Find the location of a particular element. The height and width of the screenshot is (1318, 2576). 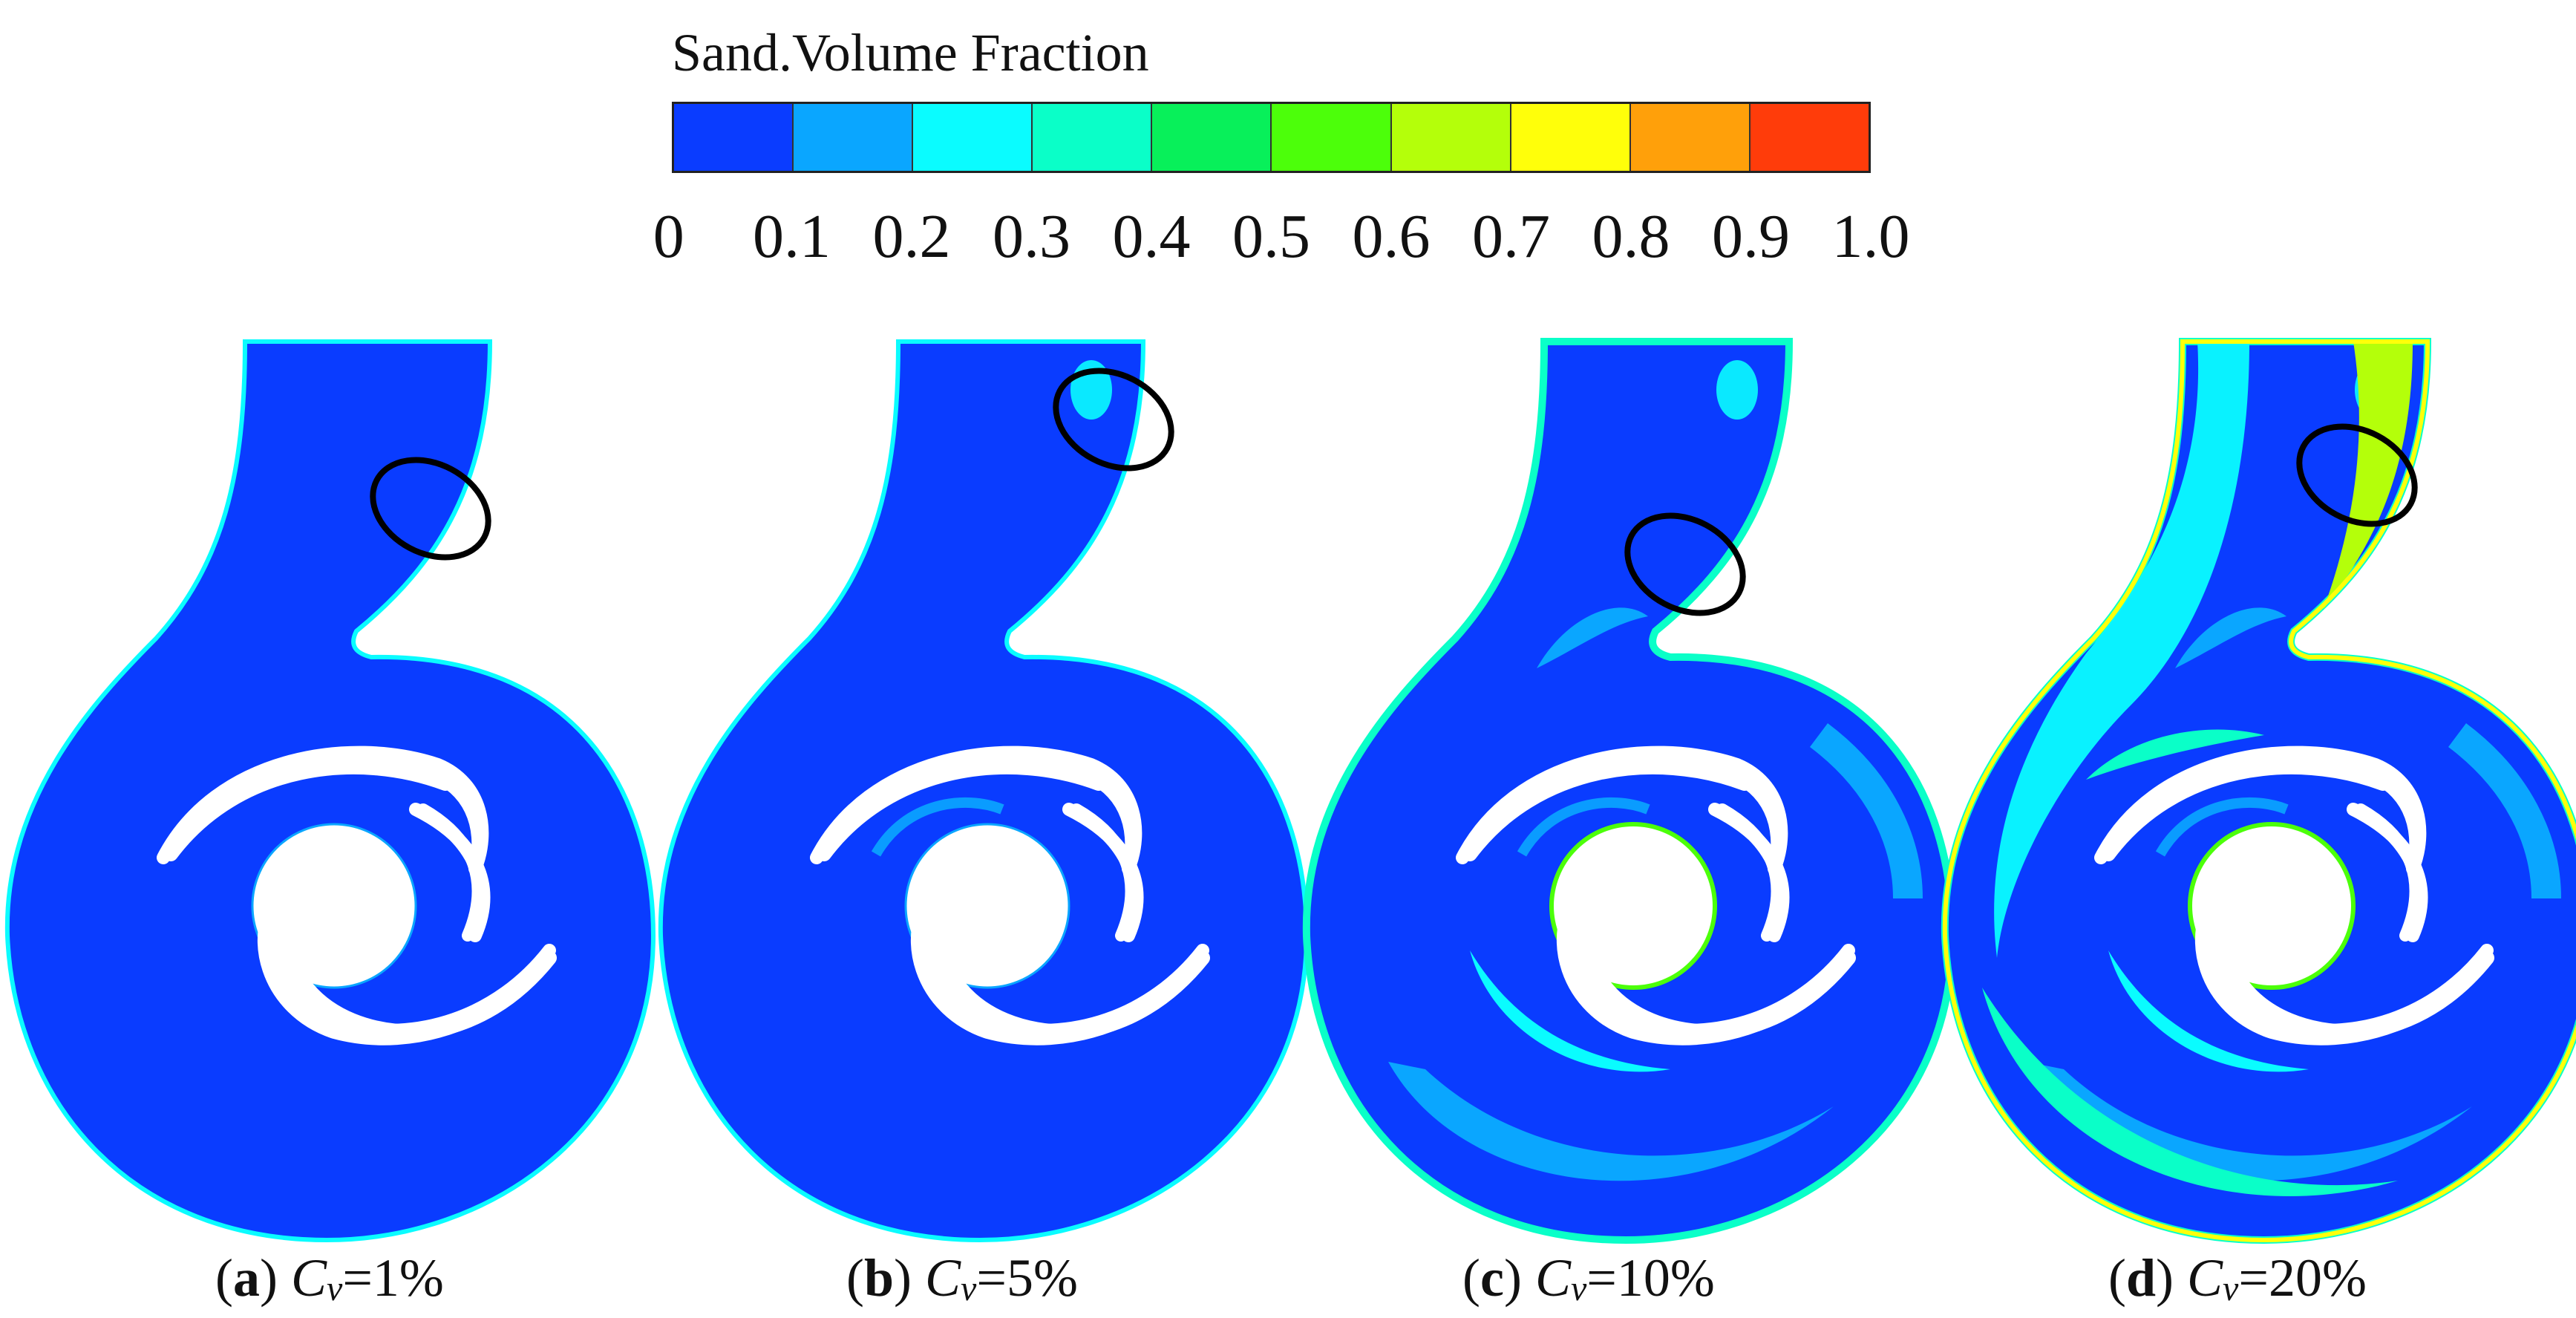

colorbar is located at coordinates (1271, 137).